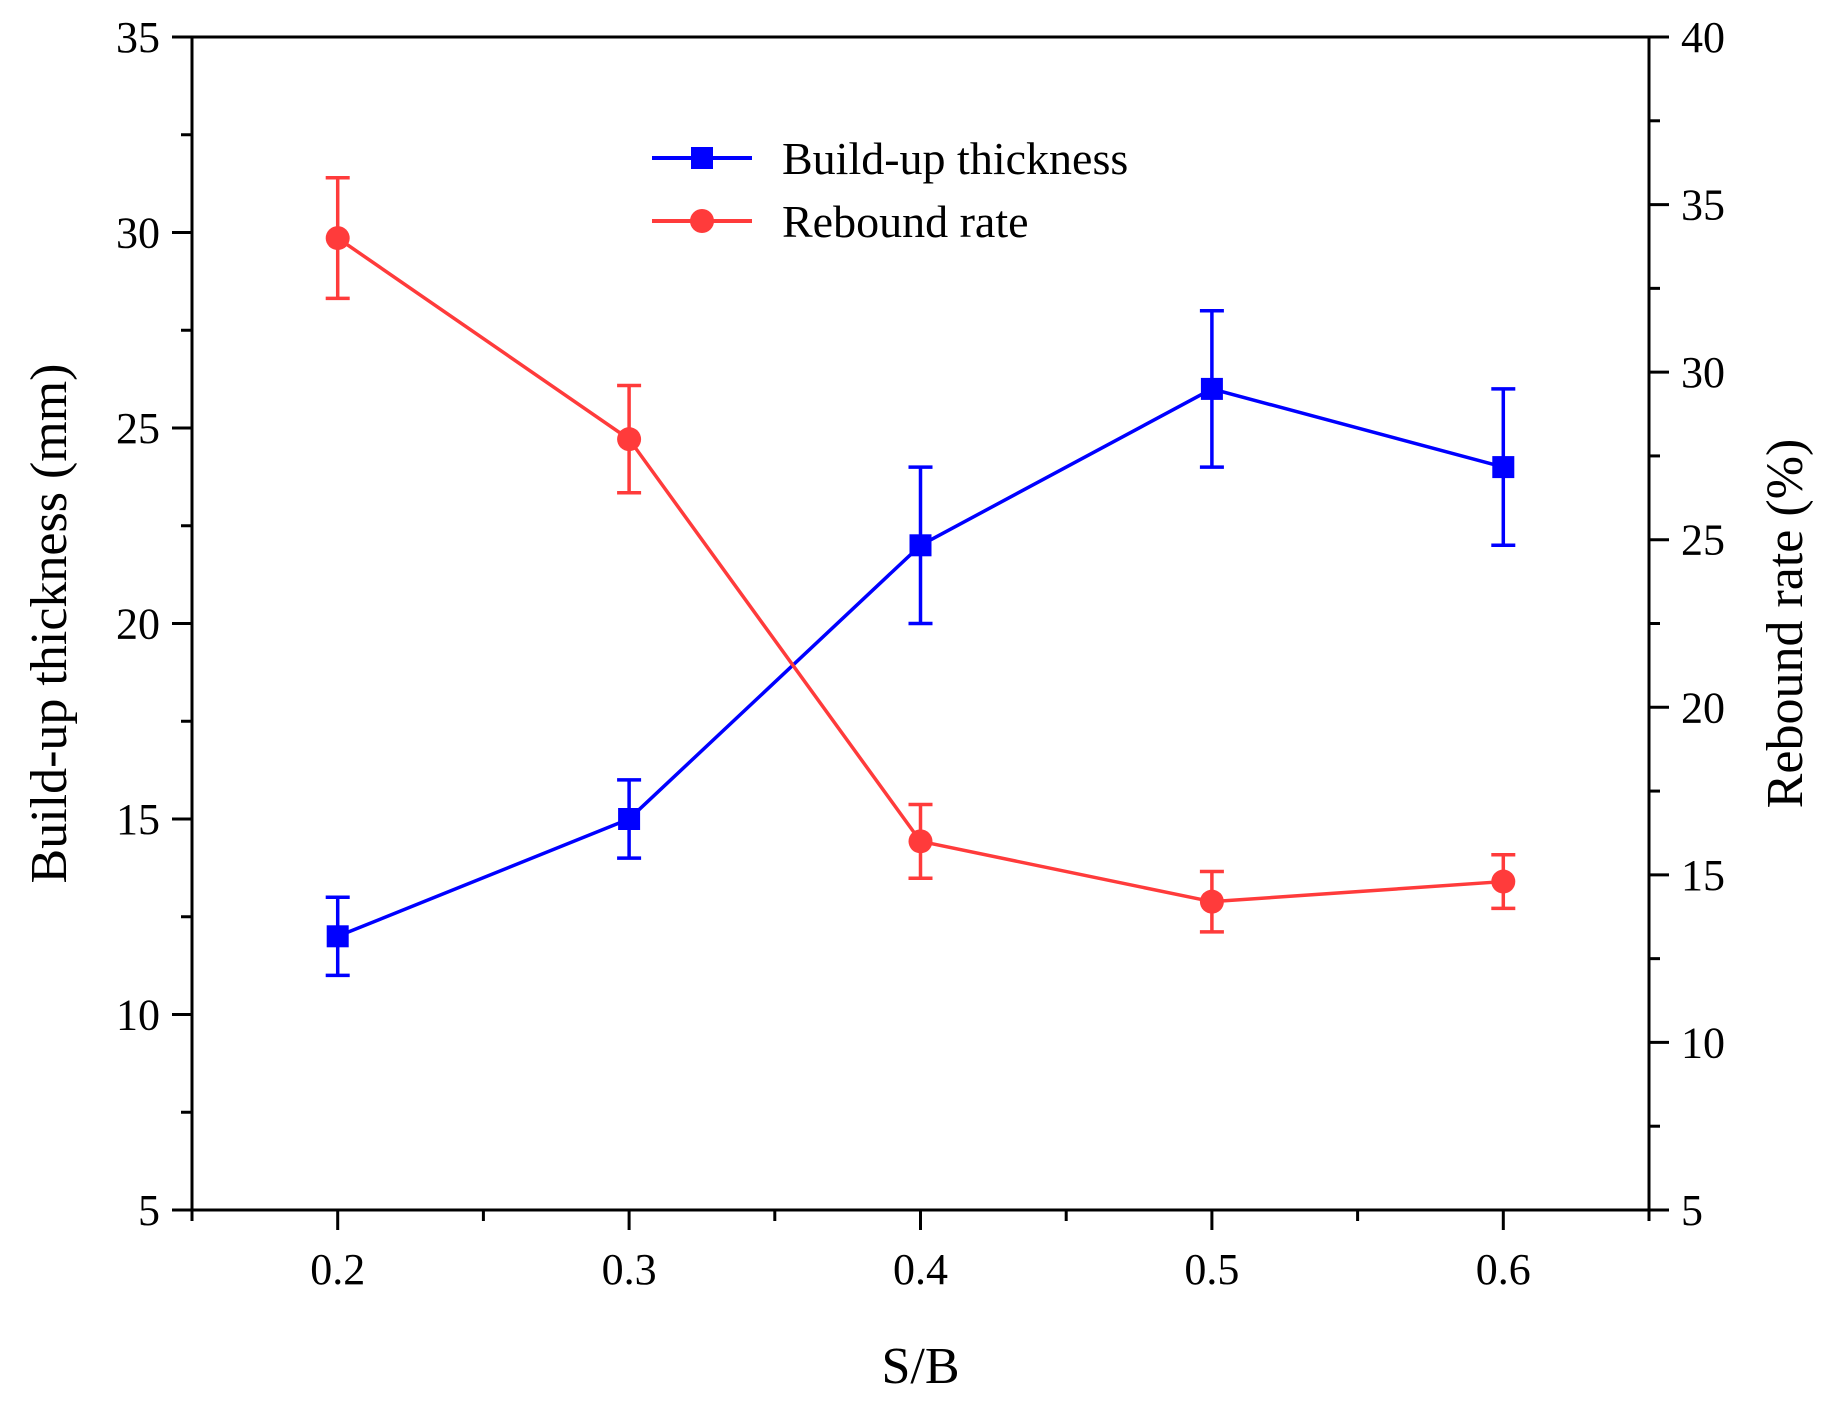 The height and width of the screenshot is (1402, 1825). Describe the element at coordinates (337, 1269) in the screenshot. I see `x-tick-label: 0.2` at that location.